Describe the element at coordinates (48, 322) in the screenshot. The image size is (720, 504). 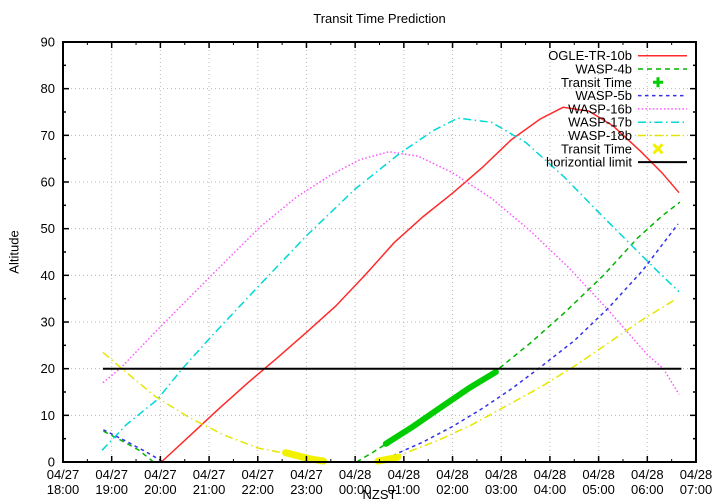
I see `y-tick-label: 30` at that location.